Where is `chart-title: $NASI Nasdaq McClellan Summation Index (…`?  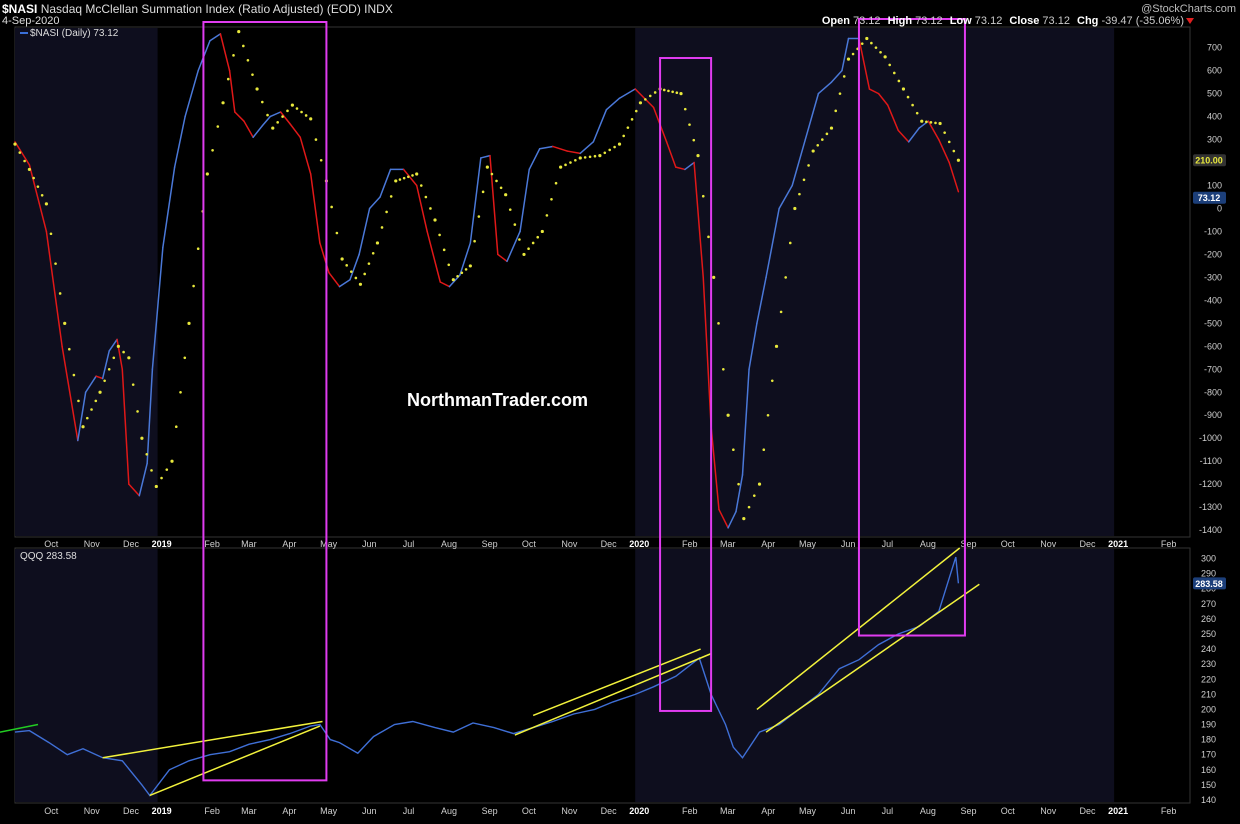 chart-title: $NASI Nasdaq McClellan Summation Index (… is located at coordinates (197, 9).